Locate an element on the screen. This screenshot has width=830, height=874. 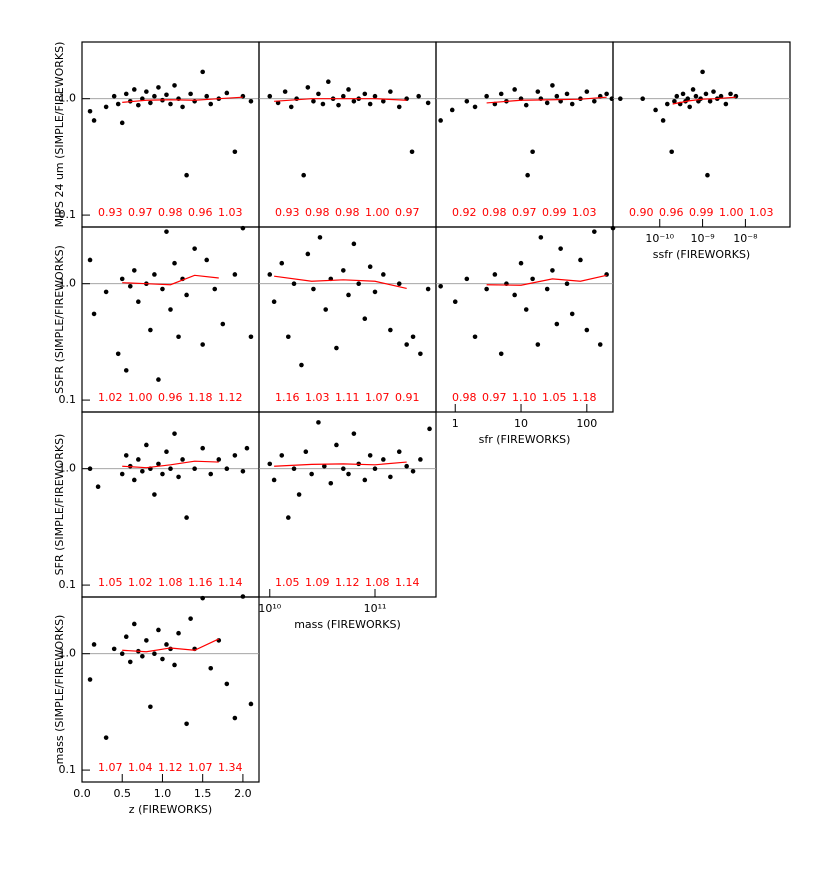
x-tick-label: 0.5 is located at coordinates (122, 793).